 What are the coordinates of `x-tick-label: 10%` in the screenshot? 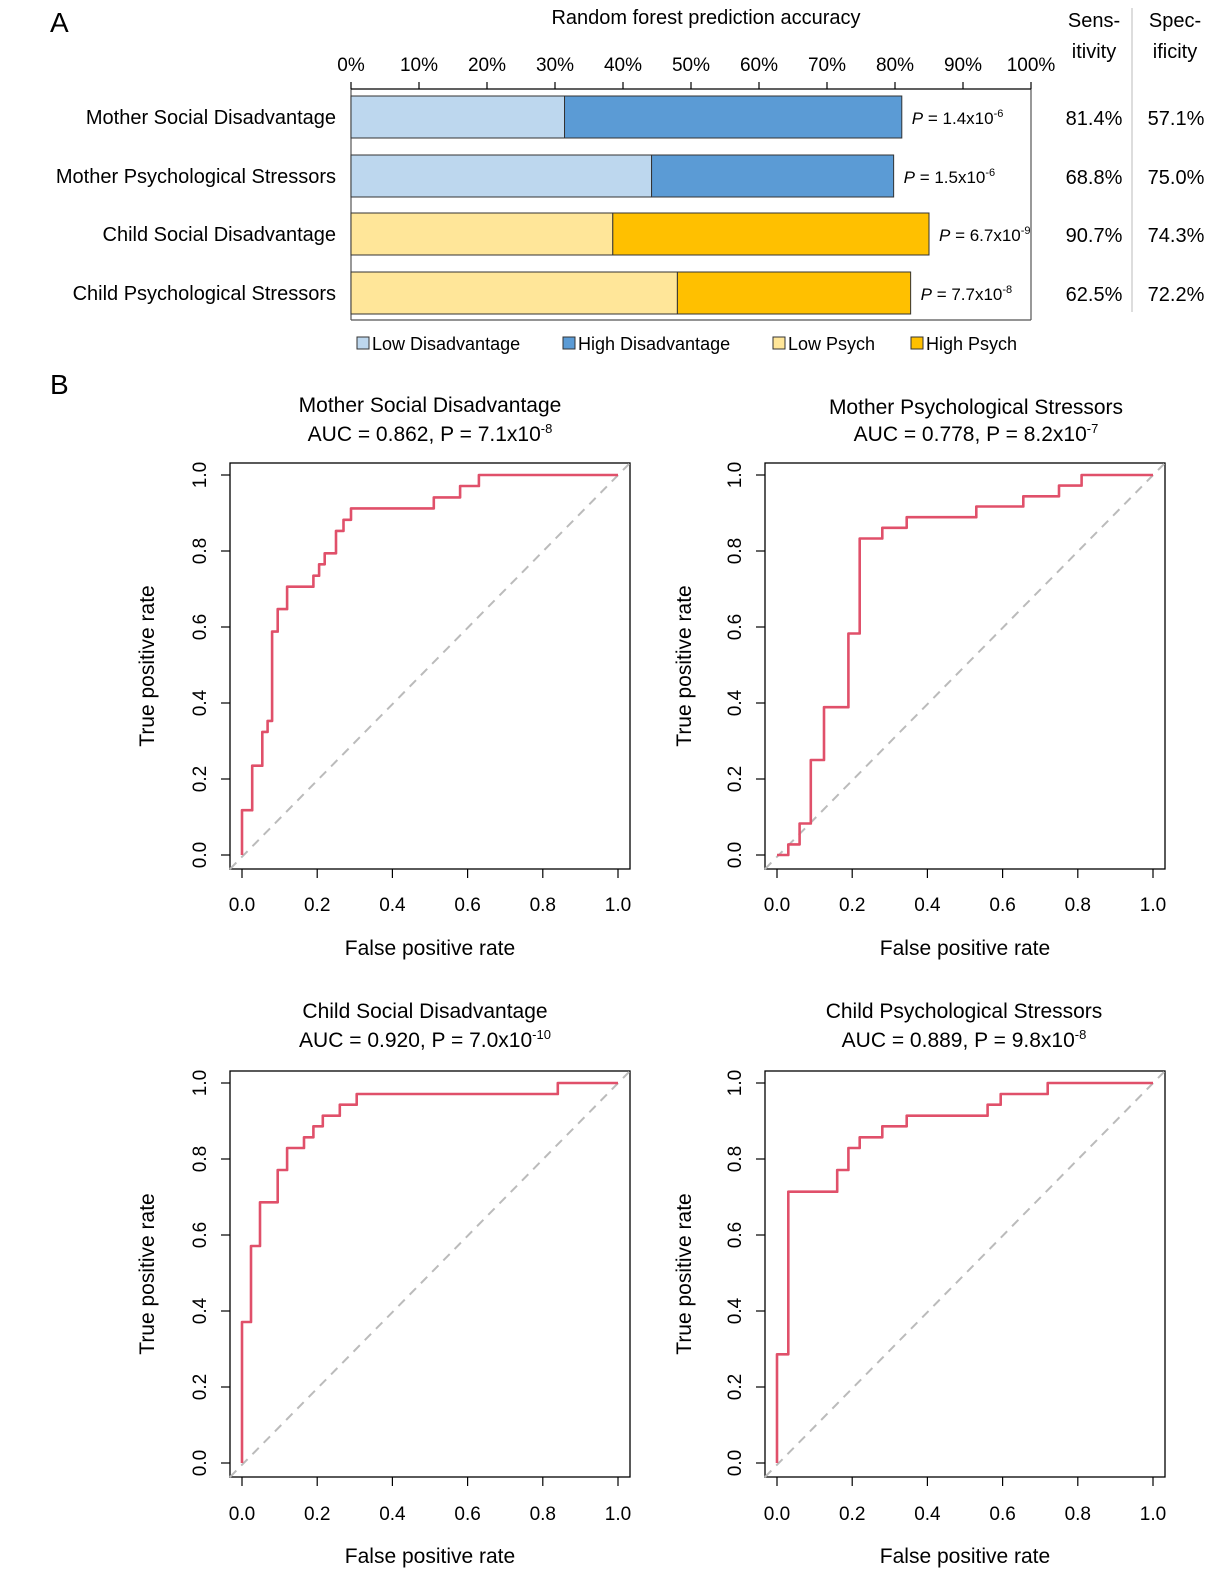 It's located at (419, 65).